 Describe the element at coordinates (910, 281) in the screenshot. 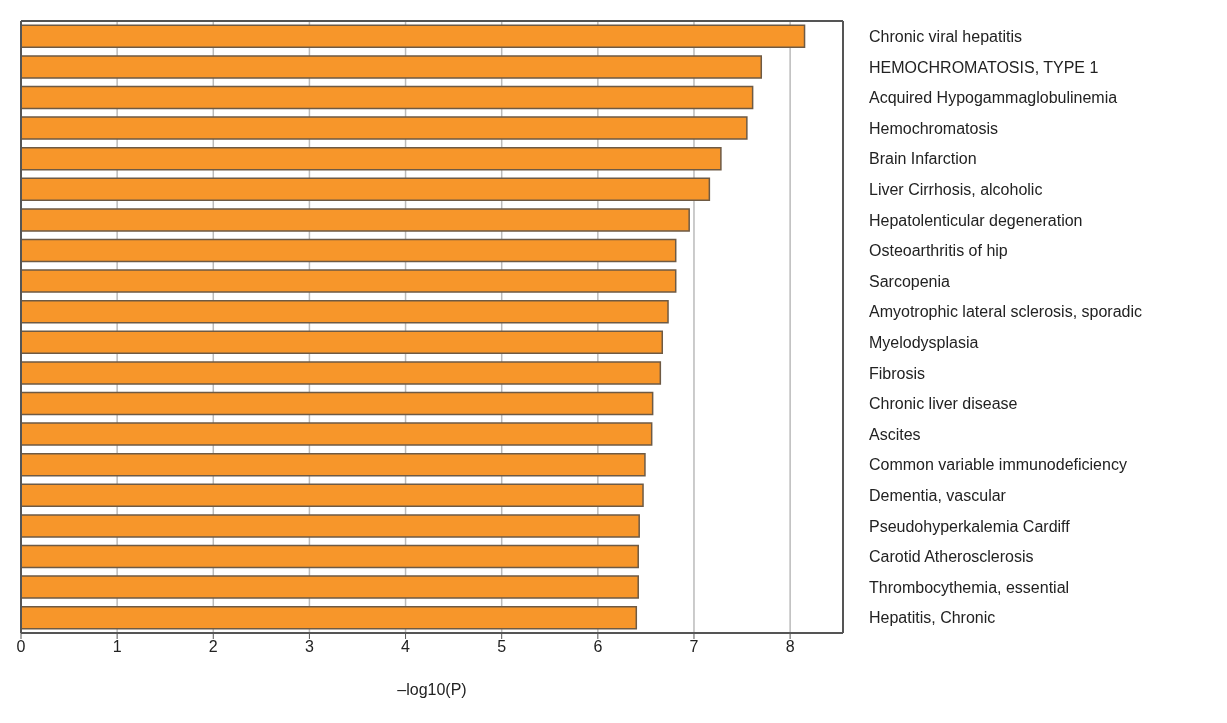

I see `y-tick-label: Sarcopenia` at that location.